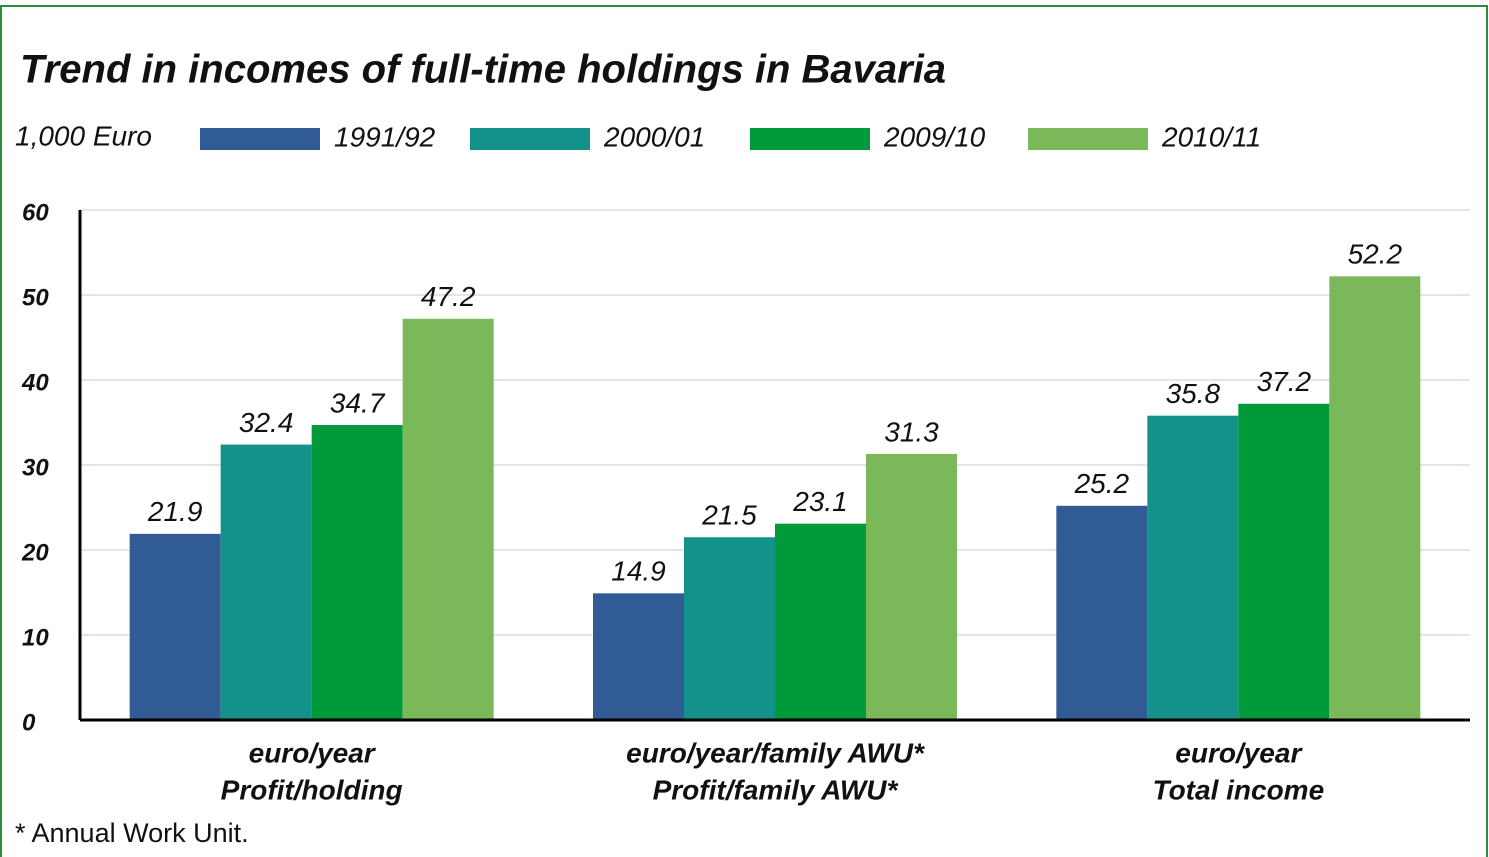 The height and width of the screenshot is (857, 1489). Describe the element at coordinates (1284, 381) in the screenshot. I see `value-label: 37.2` at that location.